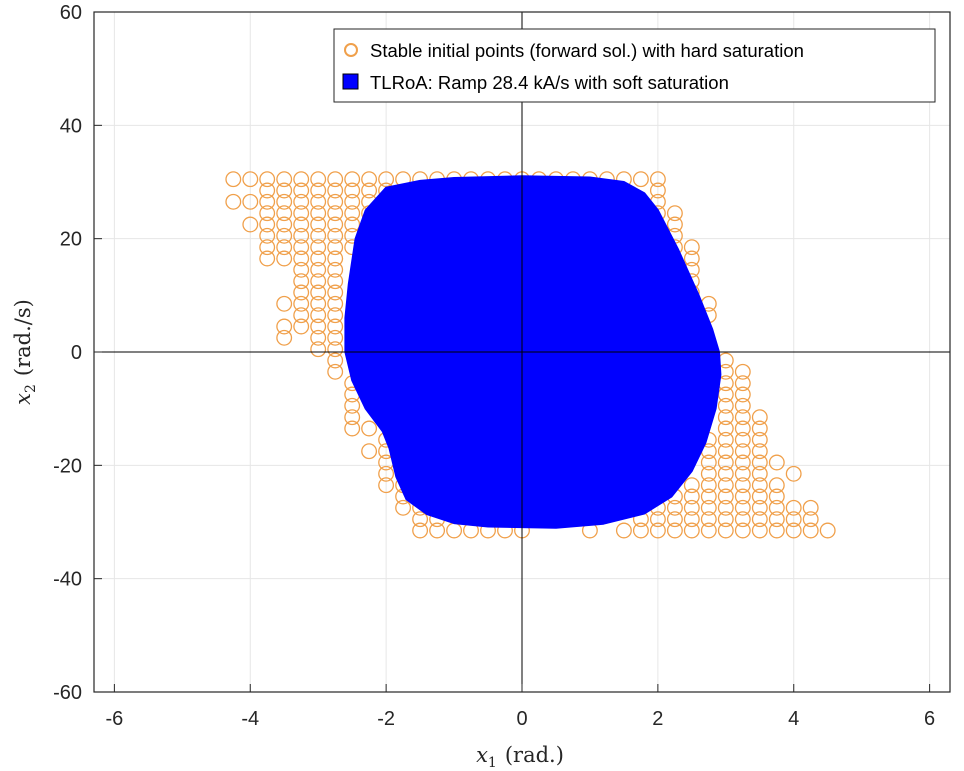 Image resolution: width=964 pixels, height=771 pixels. Describe the element at coordinates (76, 353) in the screenshot. I see `y-tick-label: 0` at that location.